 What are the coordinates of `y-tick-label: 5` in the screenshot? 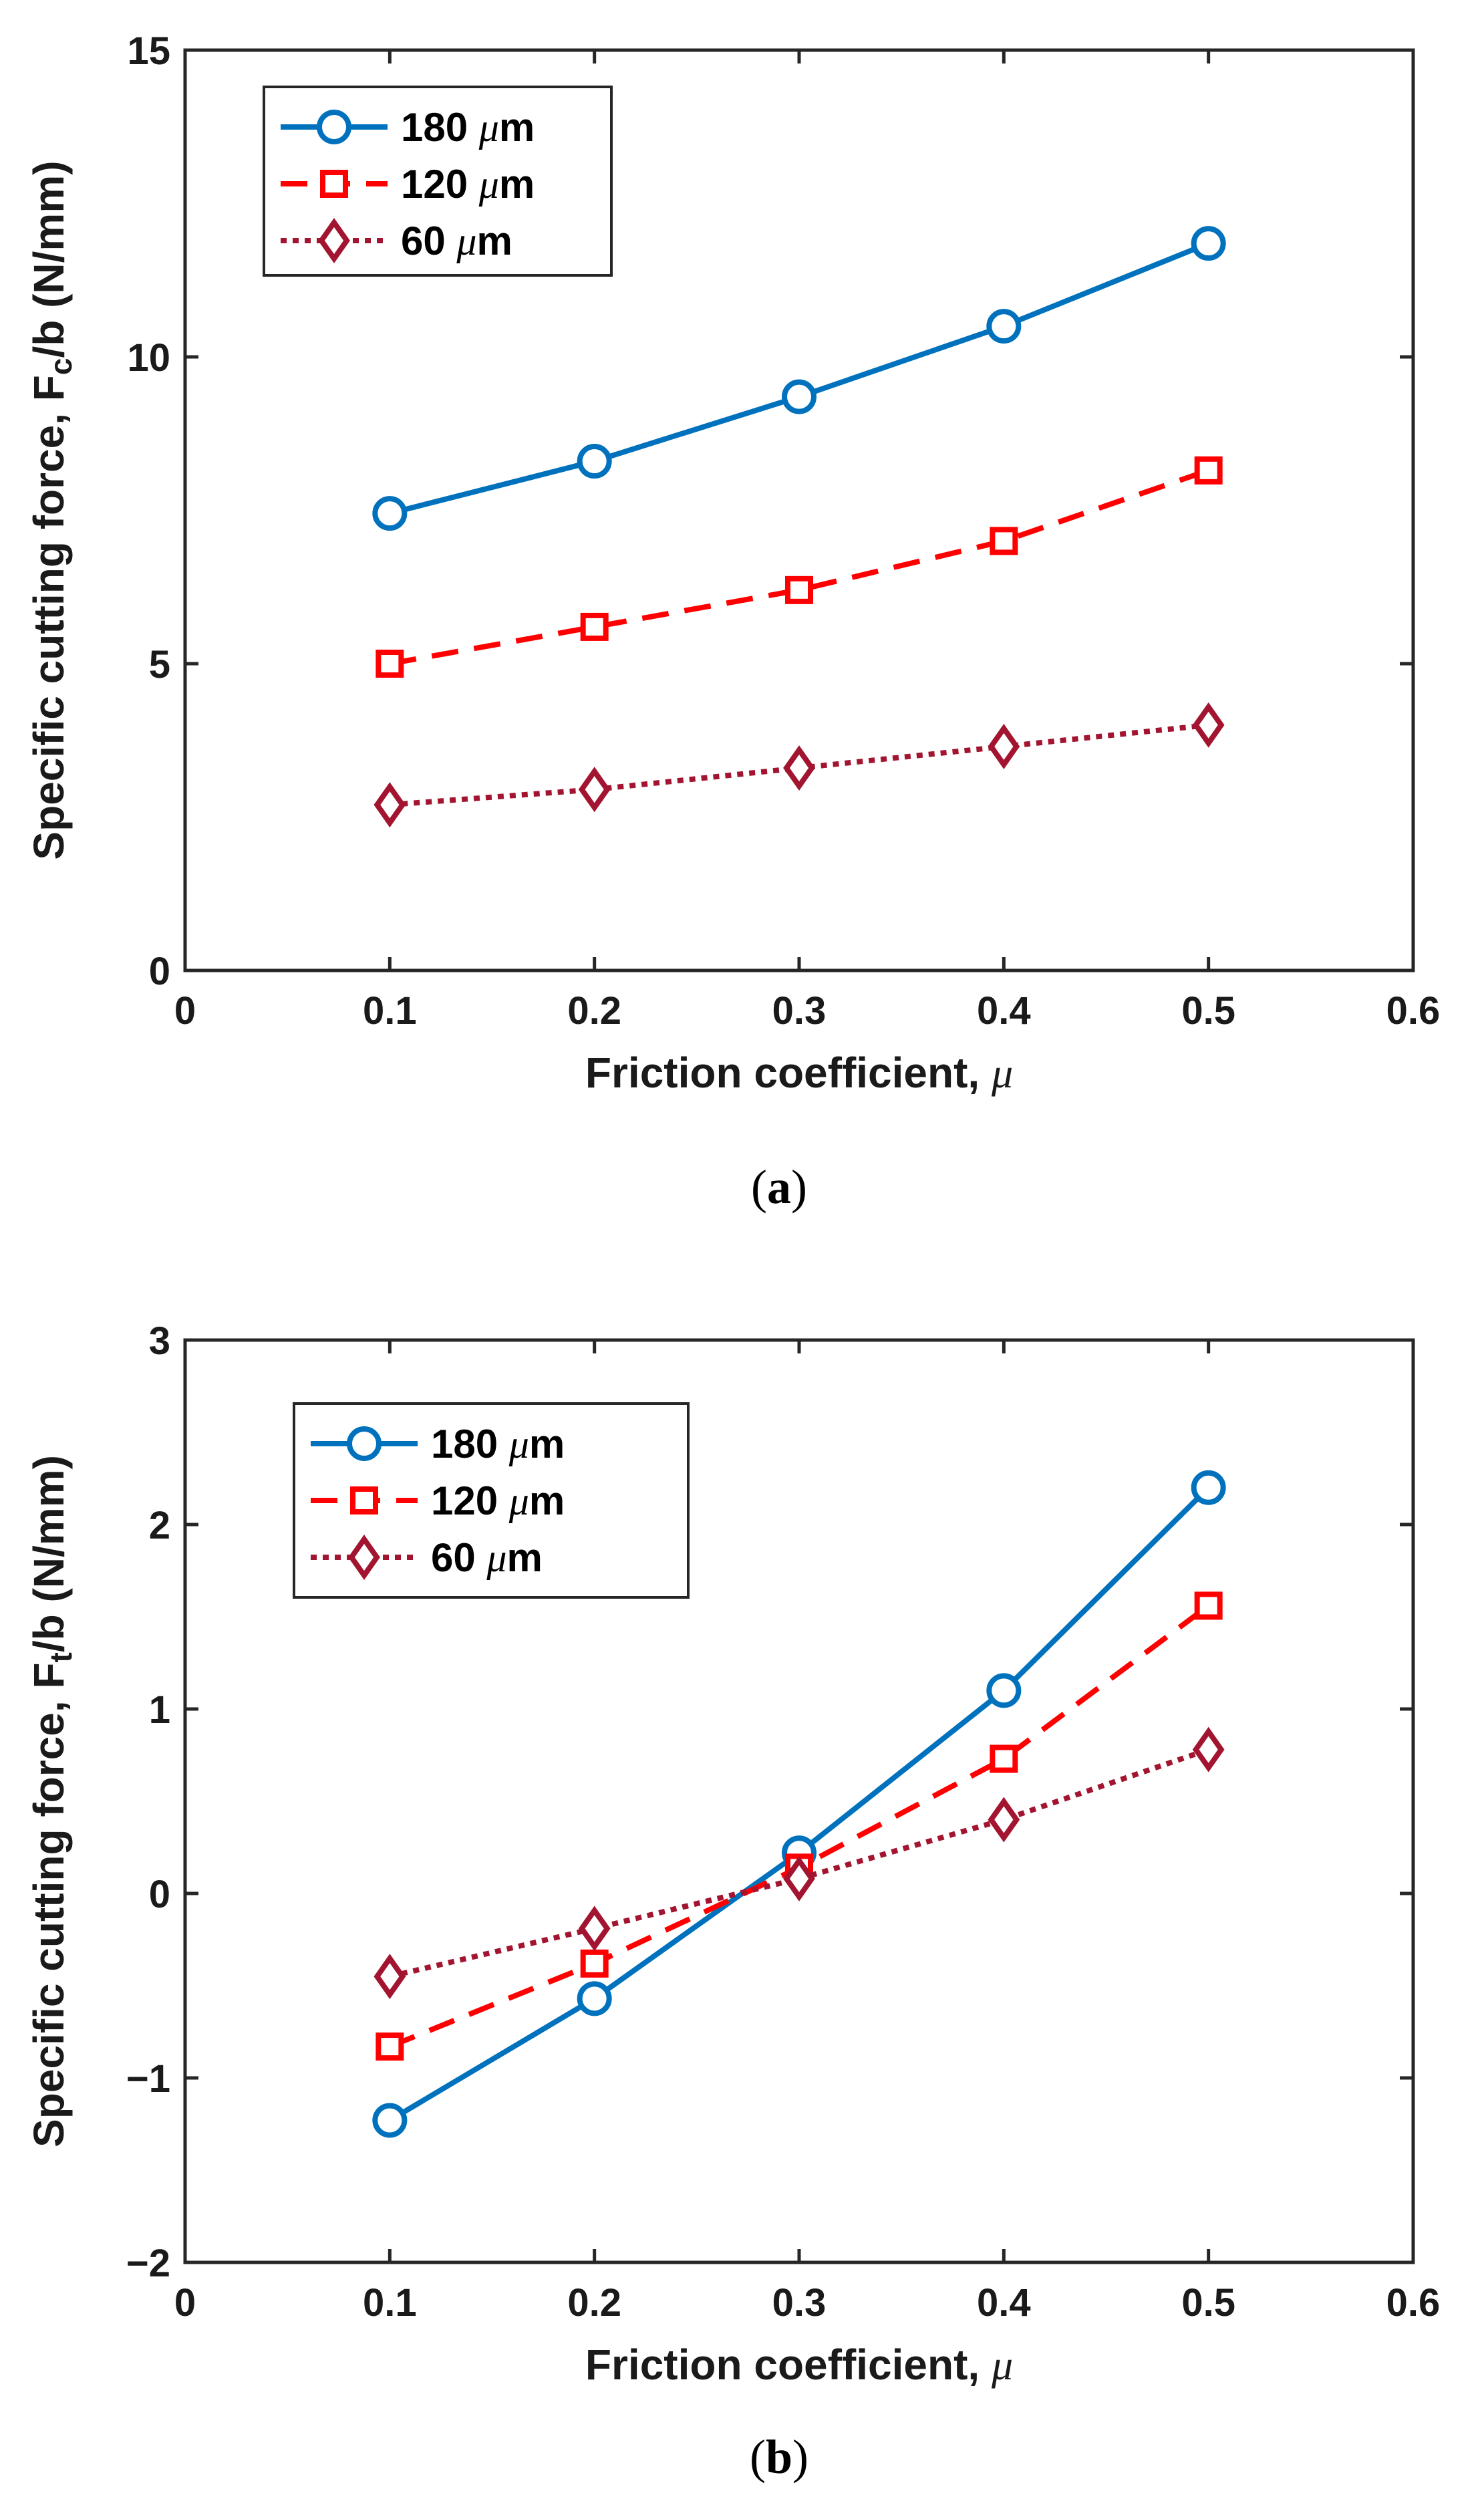 It's located at (159, 664).